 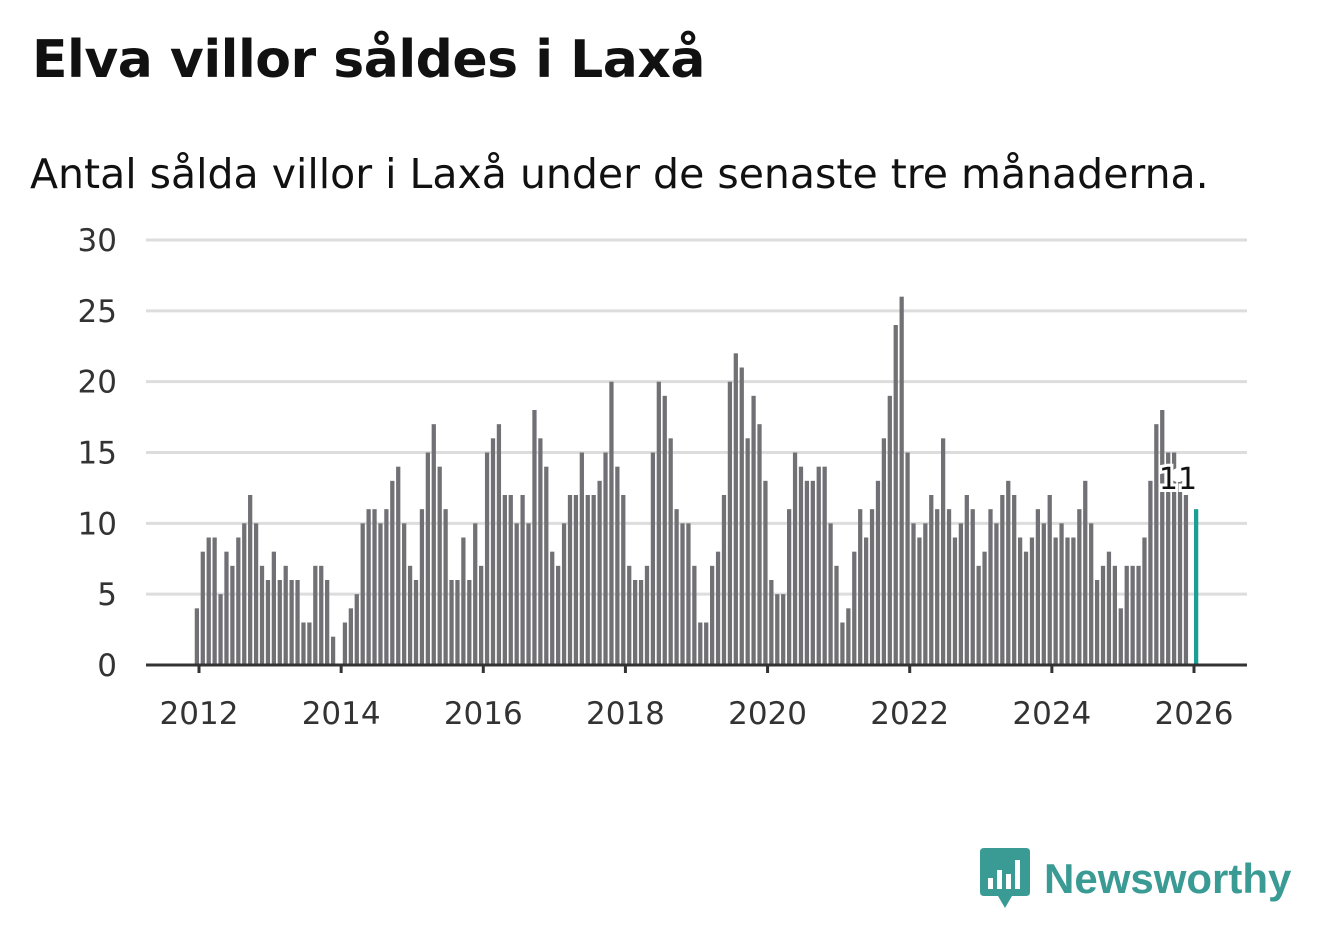 I want to click on bar-highlight, so click(x=1196, y=587).